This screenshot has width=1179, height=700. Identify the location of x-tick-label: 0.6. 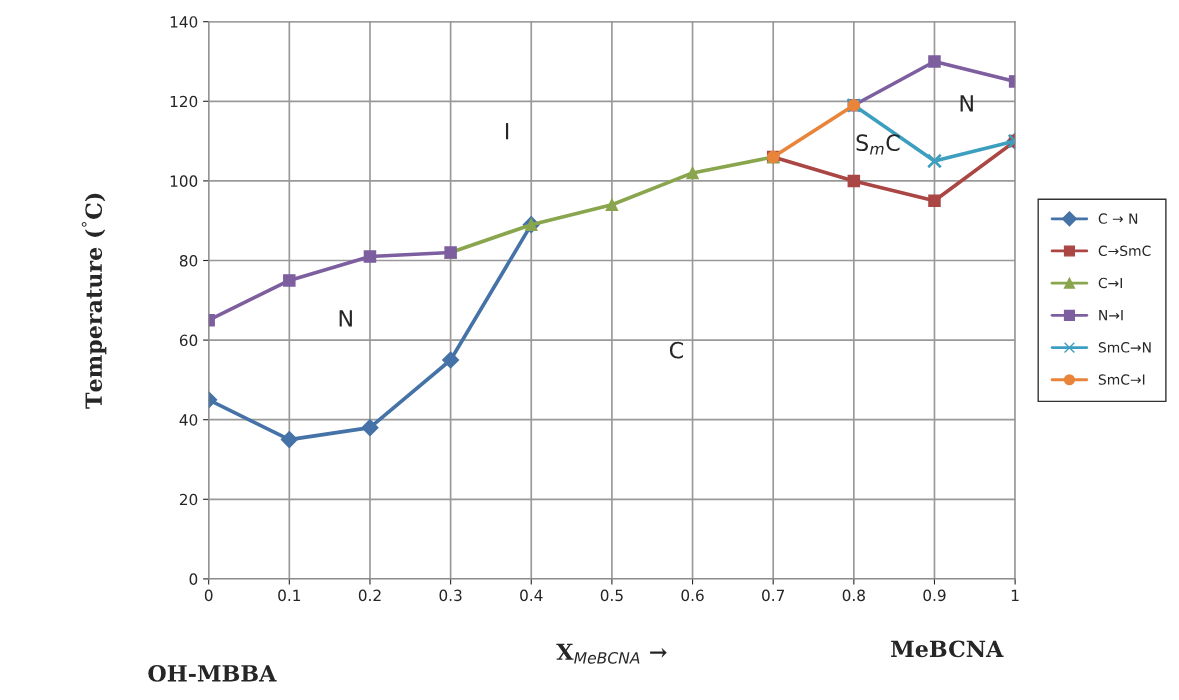
(692, 595).